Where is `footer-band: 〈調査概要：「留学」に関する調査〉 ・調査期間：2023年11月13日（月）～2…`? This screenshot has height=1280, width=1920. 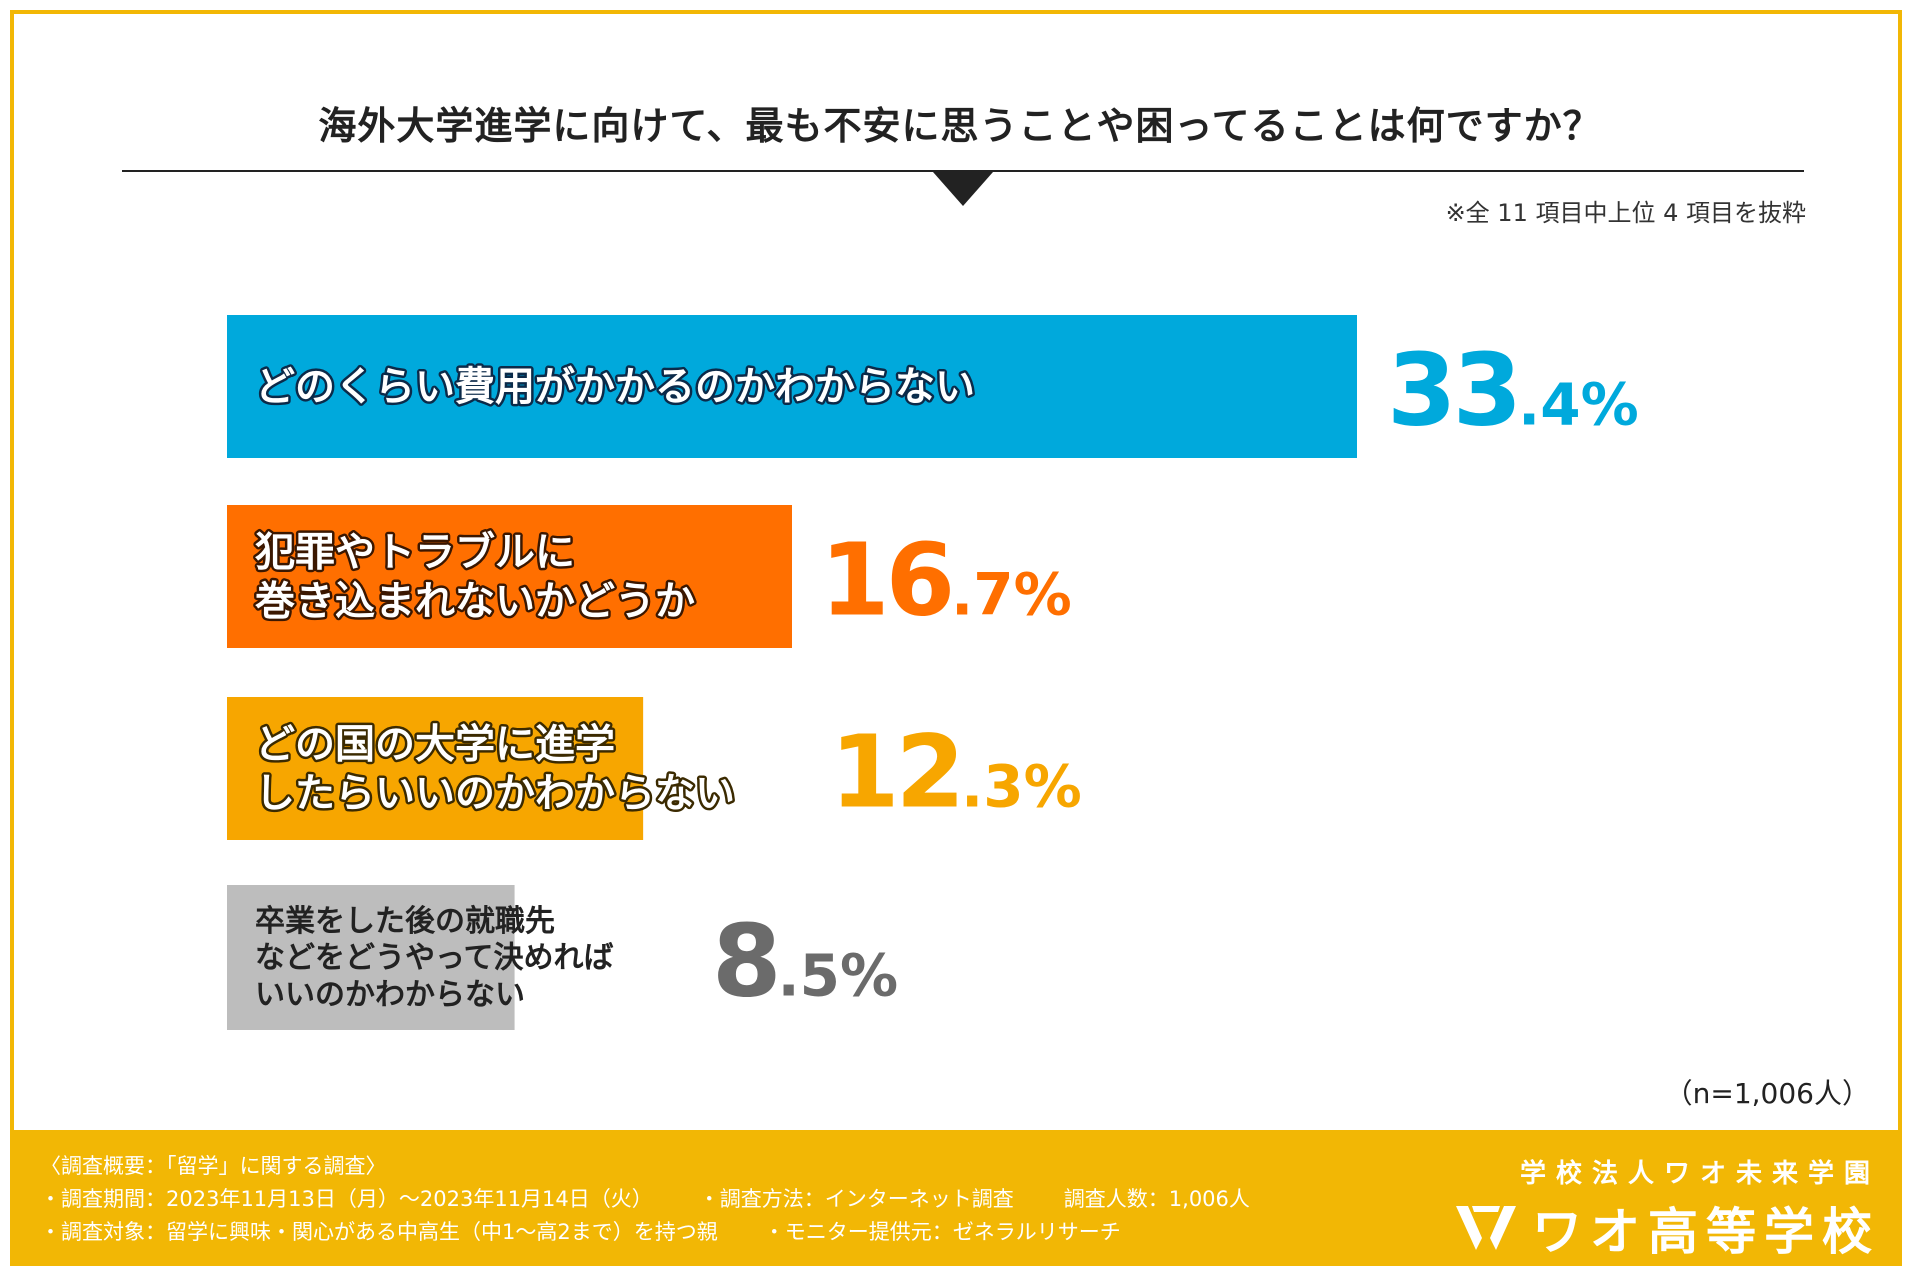 footer-band: 〈調査概要：「留学」に関する調査〉 ・調査期間：2023年11月13日（月）～2… is located at coordinates (958, 1198).